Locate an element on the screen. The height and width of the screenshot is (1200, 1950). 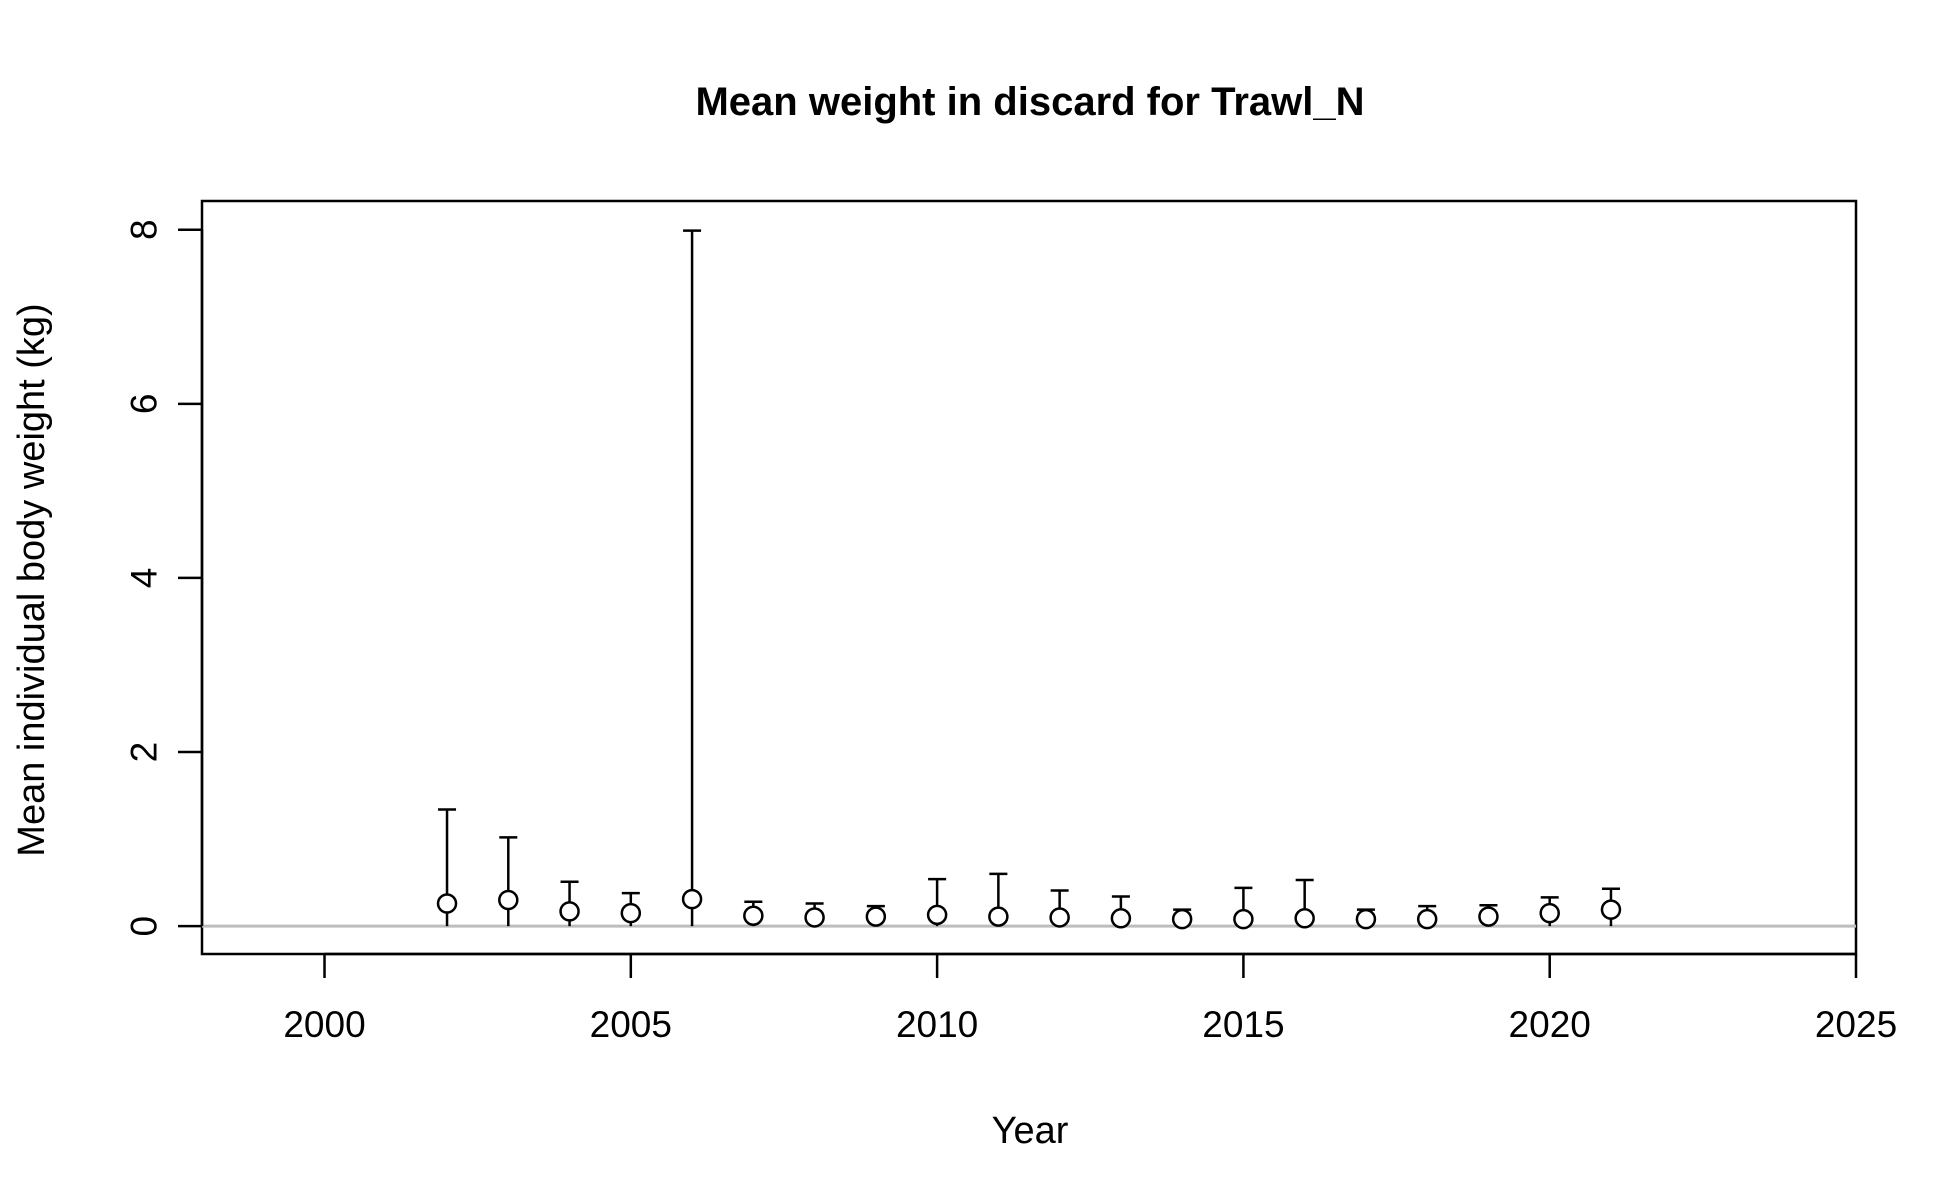
y-tick-label: 4 is located at coordinates (144, 578).